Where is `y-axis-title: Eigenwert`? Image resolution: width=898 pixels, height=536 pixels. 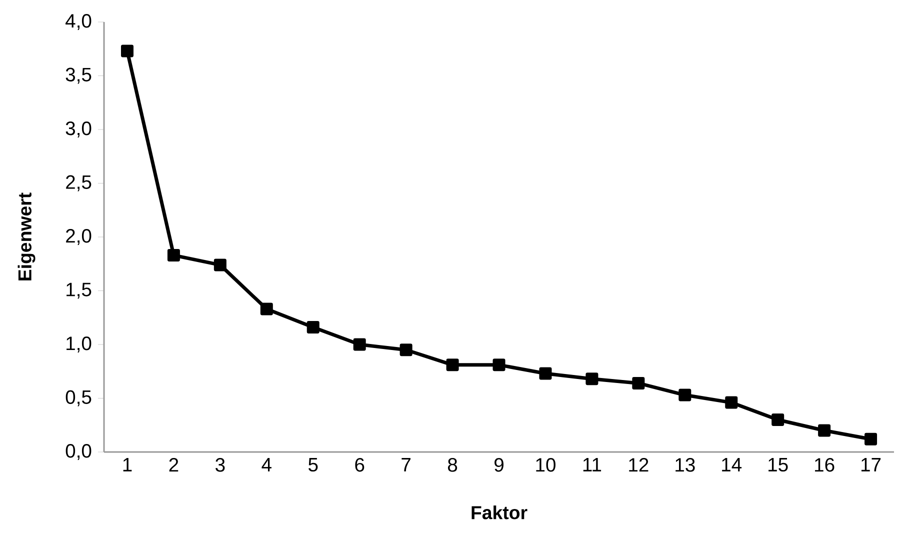 y-axis-title: Eigenwert is located at coordinates (27, 236).